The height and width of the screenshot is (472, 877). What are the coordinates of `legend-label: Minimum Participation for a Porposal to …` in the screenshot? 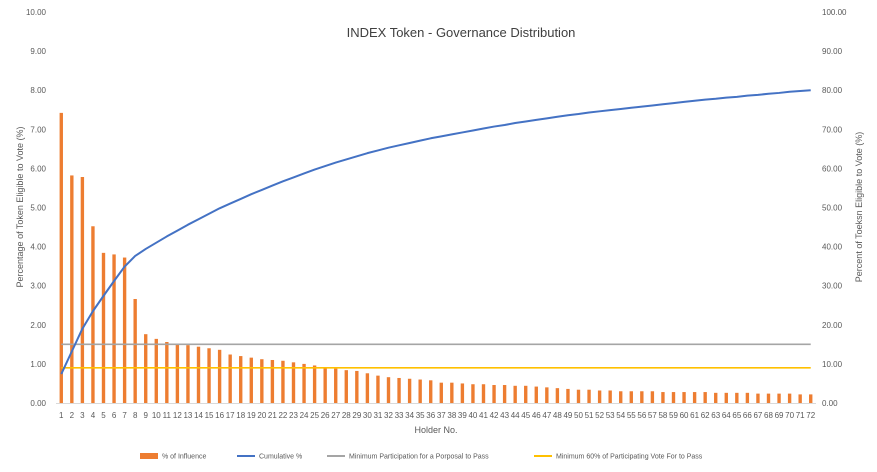 It's located at (419, 457).